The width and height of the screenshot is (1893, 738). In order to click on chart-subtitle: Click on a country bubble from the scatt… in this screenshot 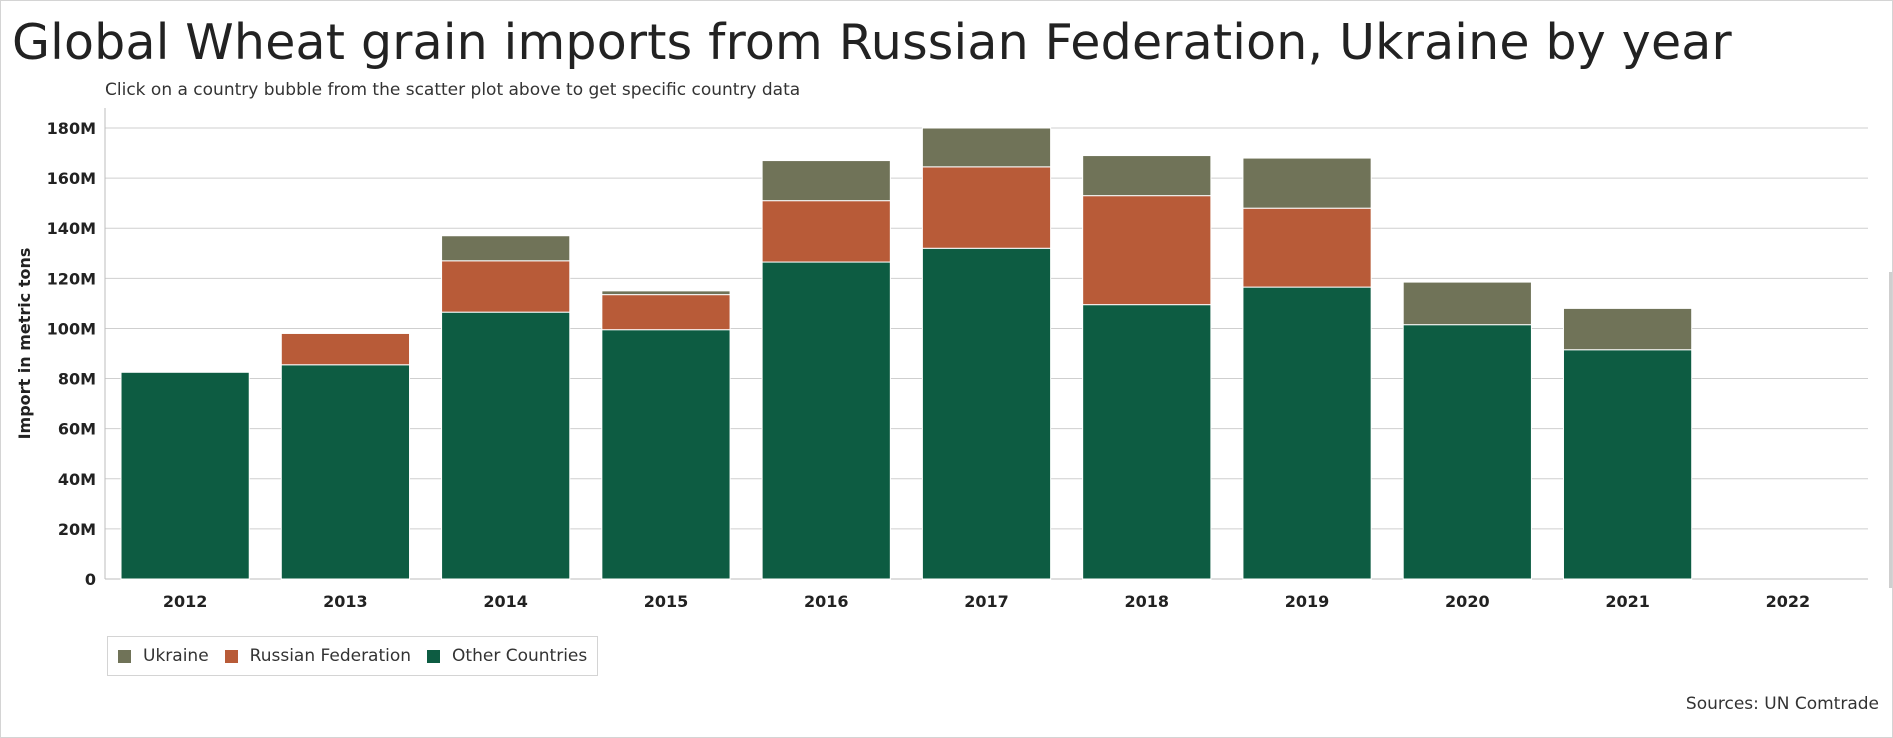, I will do `click(453, 90)`.